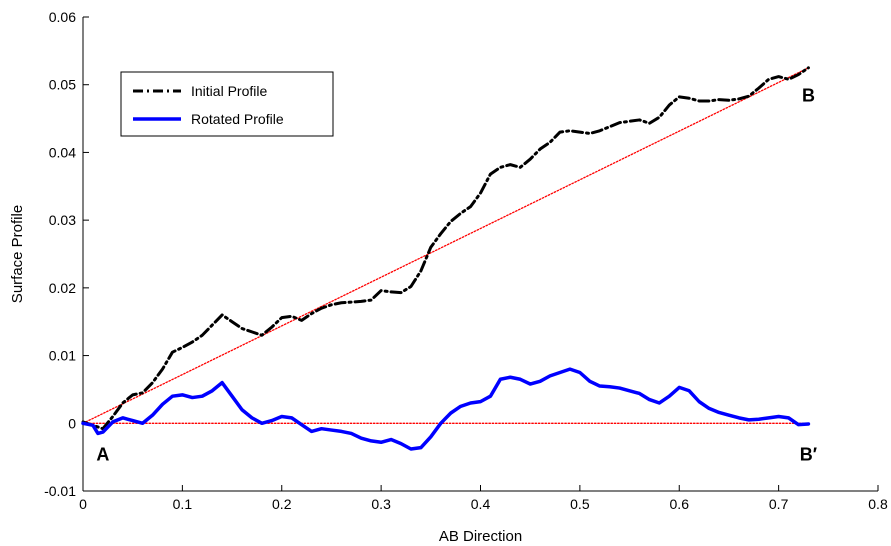 This screenshot has height=546, width=891. Describe the element at coordinates (229, 91) in the screenshot. I see `legend-entry: Initial Profile` at that location.